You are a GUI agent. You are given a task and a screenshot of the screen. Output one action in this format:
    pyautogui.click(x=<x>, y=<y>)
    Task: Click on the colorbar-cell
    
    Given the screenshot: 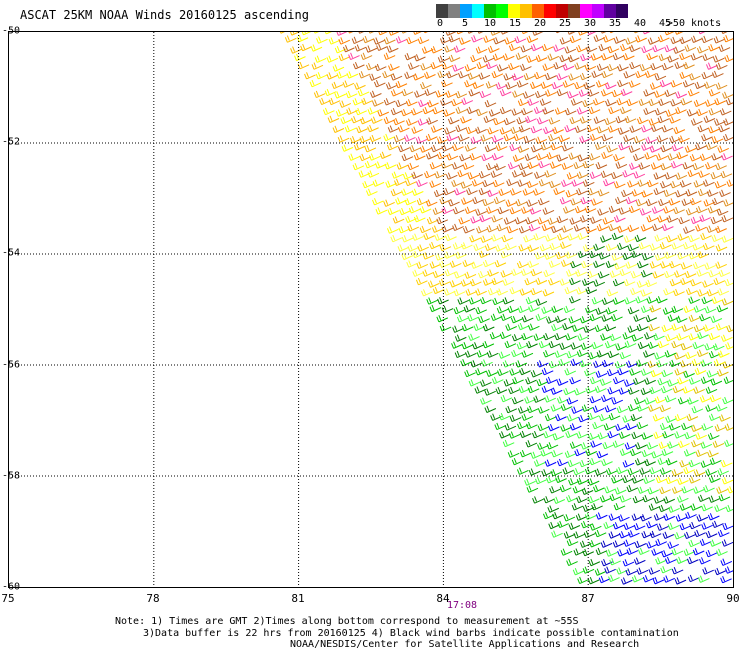 What is the action you would take?
    pyautogui.click(x=562, y=11)
    